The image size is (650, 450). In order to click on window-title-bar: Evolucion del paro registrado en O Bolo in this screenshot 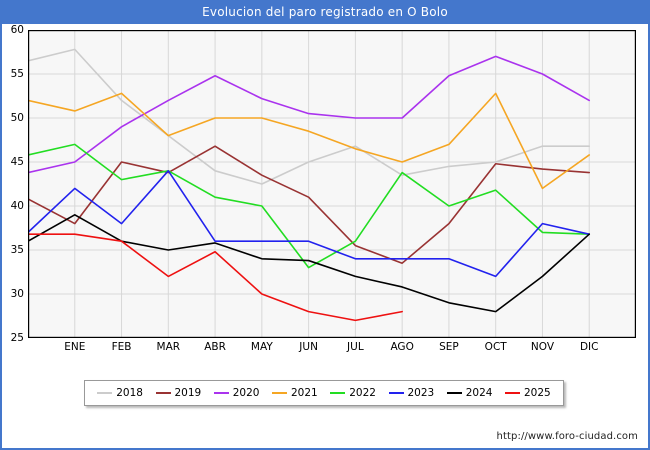, I will do `click(325, 12)`.